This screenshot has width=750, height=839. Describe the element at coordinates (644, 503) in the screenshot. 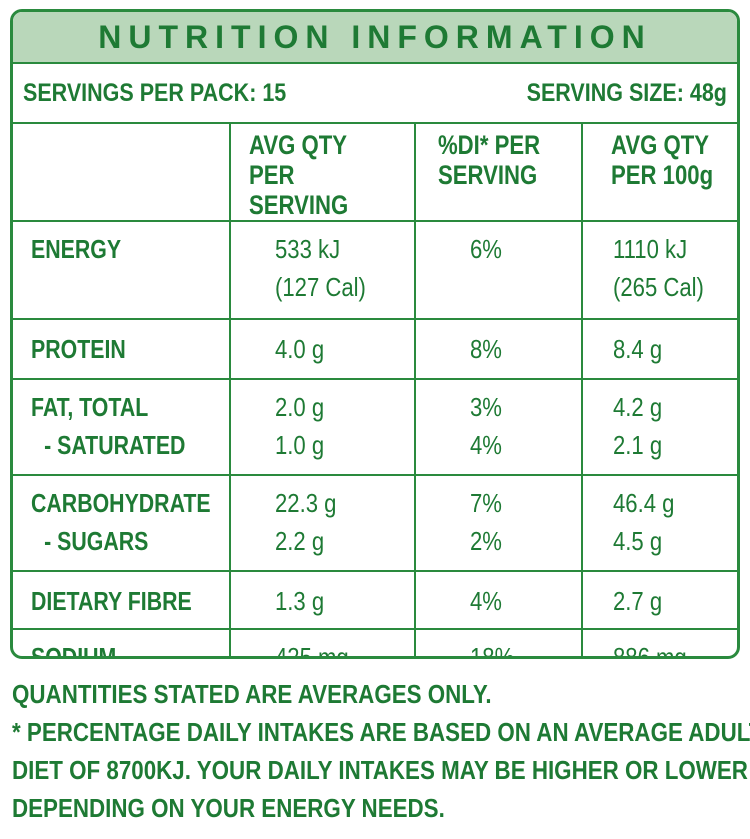

I see `carbohydrate-per100: 46.4 g` at that location.